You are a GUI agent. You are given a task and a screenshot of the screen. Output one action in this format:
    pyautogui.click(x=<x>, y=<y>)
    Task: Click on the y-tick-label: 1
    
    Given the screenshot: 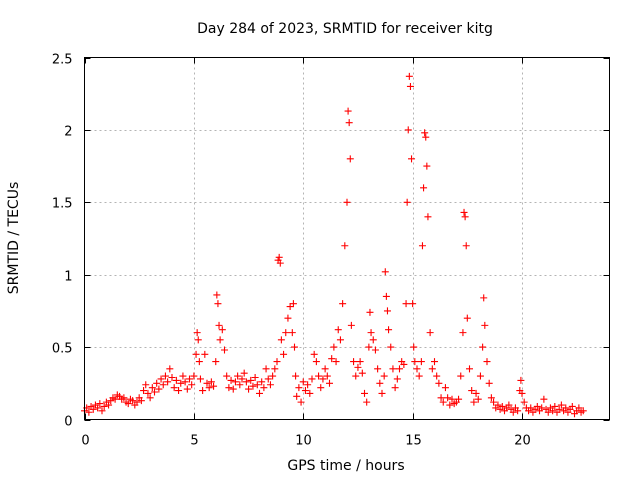 What is the action you would take?
    pyautogui.click(x=68, y=277)
    